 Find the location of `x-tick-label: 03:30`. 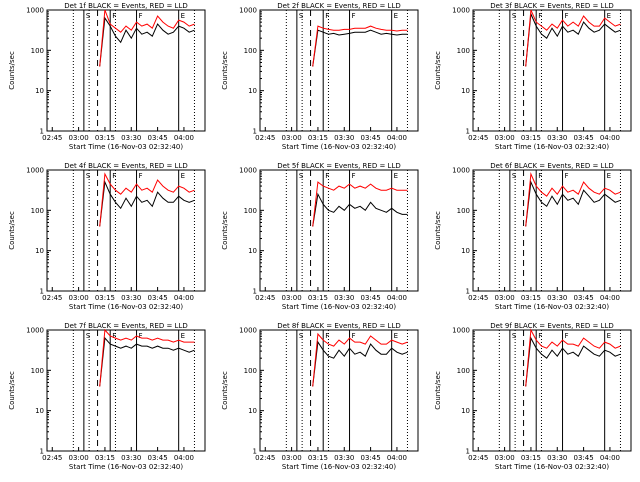

x-tick-label: 03:30 is located at coordinates (557, 138).